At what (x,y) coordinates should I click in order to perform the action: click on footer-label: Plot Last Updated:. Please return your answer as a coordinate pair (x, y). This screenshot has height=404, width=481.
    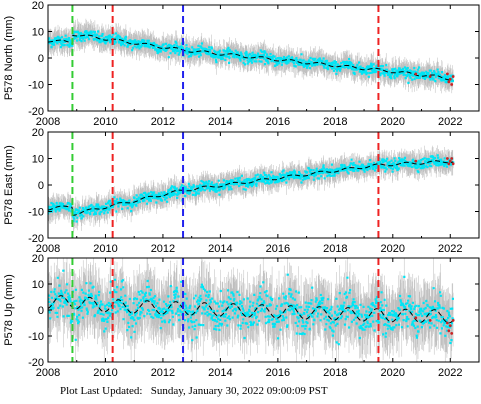
    Looking at the image, I should click on (101, 391).